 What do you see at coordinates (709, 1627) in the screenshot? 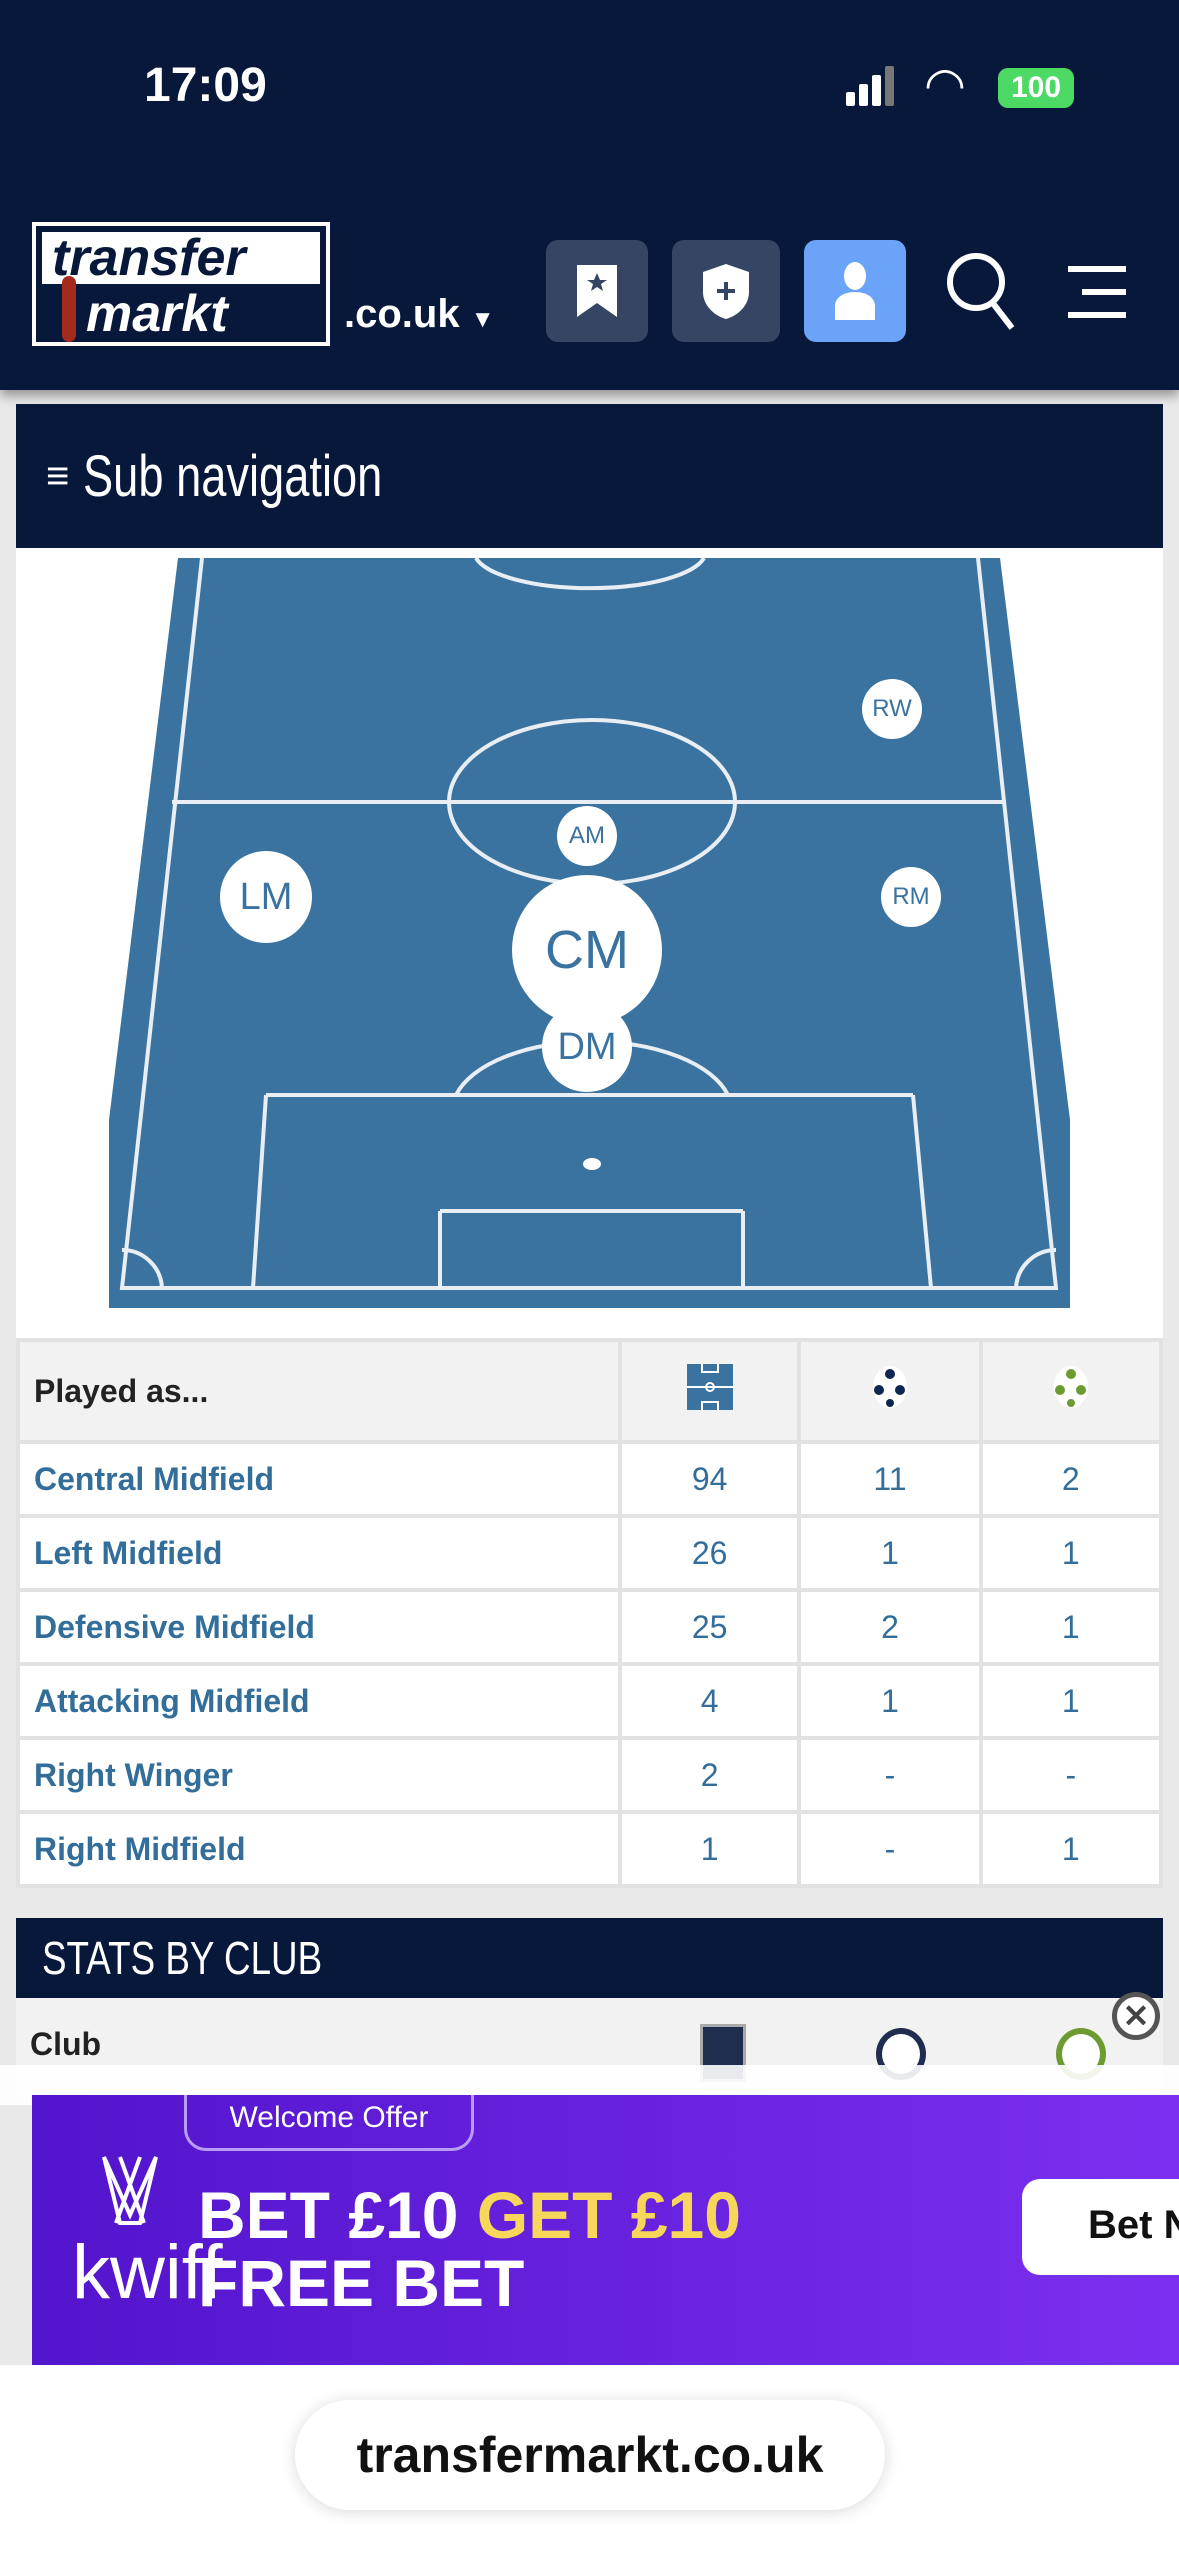
I see `apps-cell: 25` at bounding box center [709, 1627].